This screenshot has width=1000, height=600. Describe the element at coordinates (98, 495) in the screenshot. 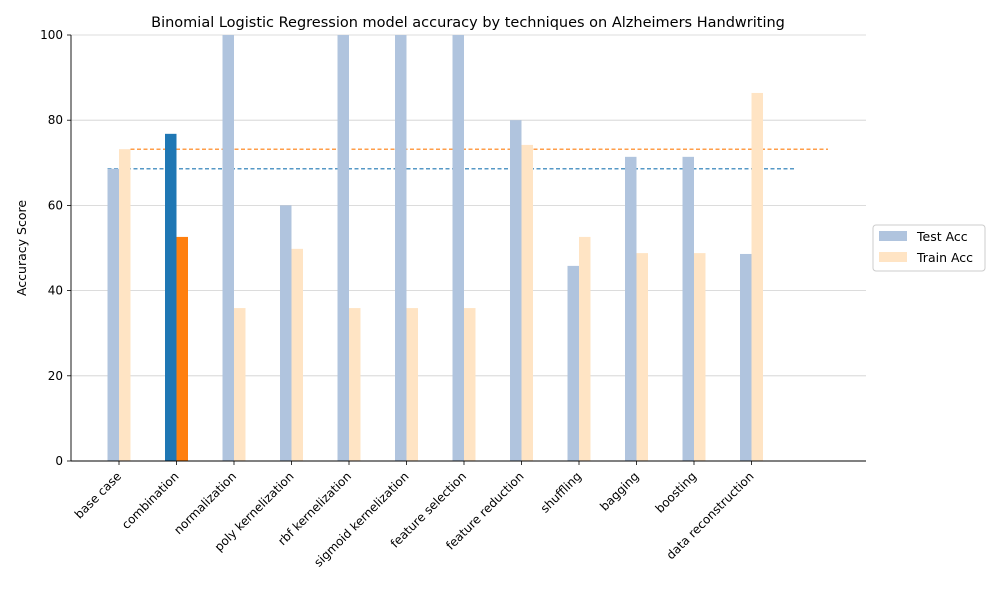

I see `x-tick-label: base case` at that location.